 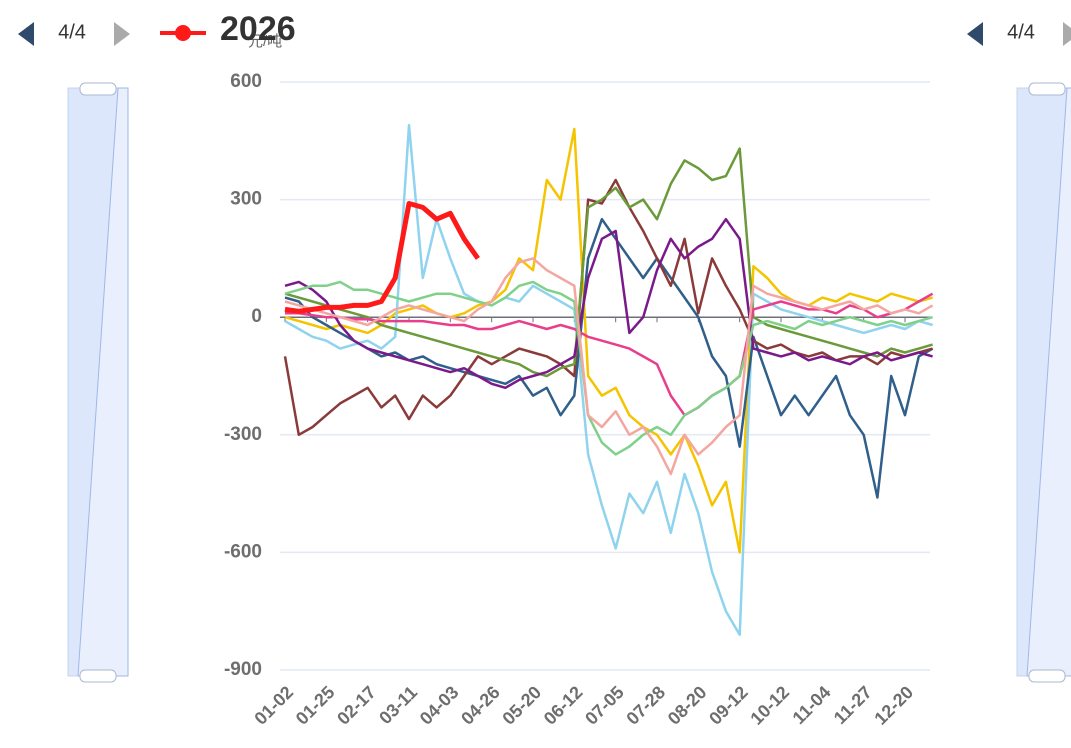 I want to click on x-tick-label: 01-25, so click(x=315, y=705).